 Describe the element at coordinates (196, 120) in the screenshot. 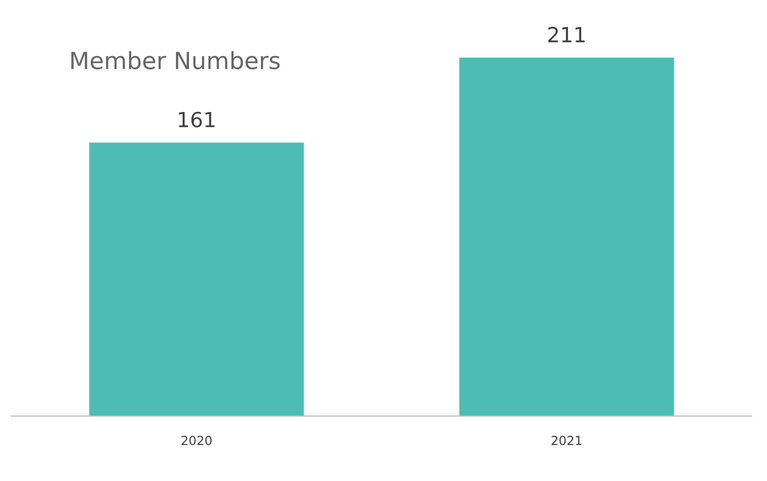

I see `data-label: 161` at that location.